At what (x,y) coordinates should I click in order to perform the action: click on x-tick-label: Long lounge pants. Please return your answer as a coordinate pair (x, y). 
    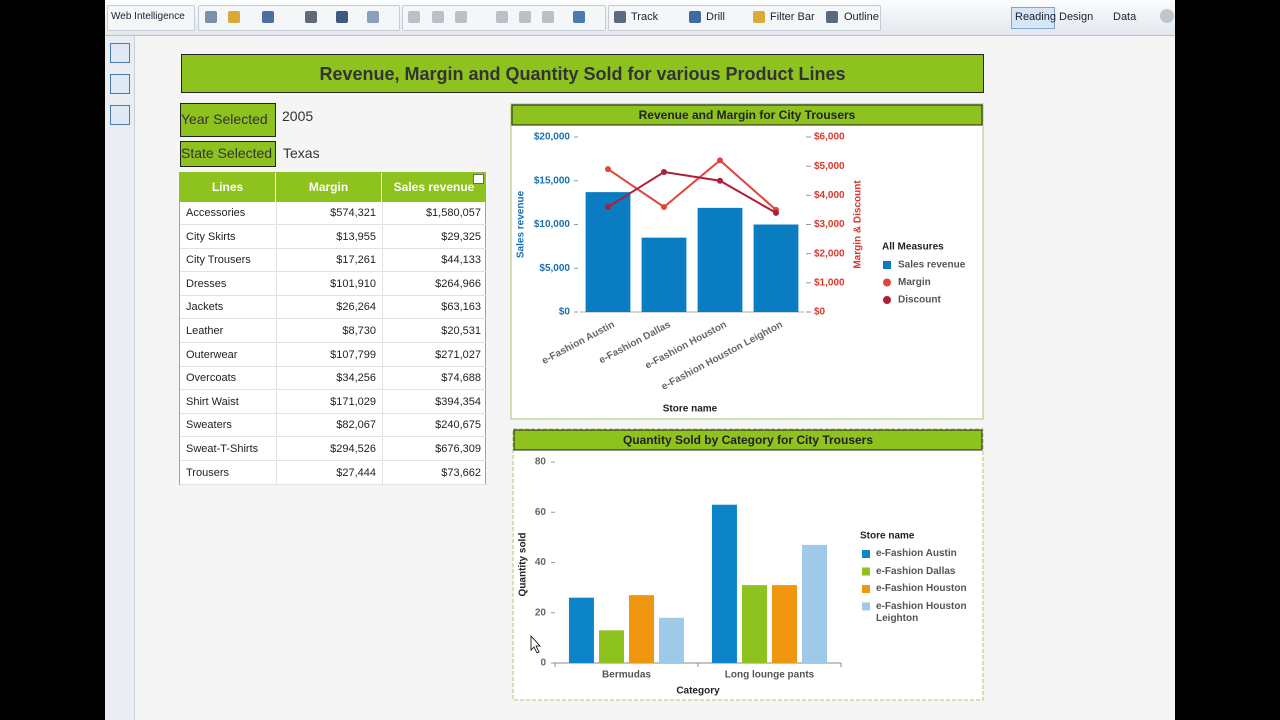
    Looking at the image, I should click on (770, 675).